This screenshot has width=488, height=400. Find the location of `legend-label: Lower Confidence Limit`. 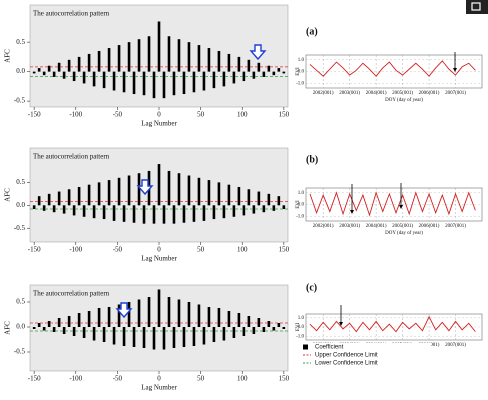

legend-label: Lower Confidence Limit is located at coordinates (346, 364).